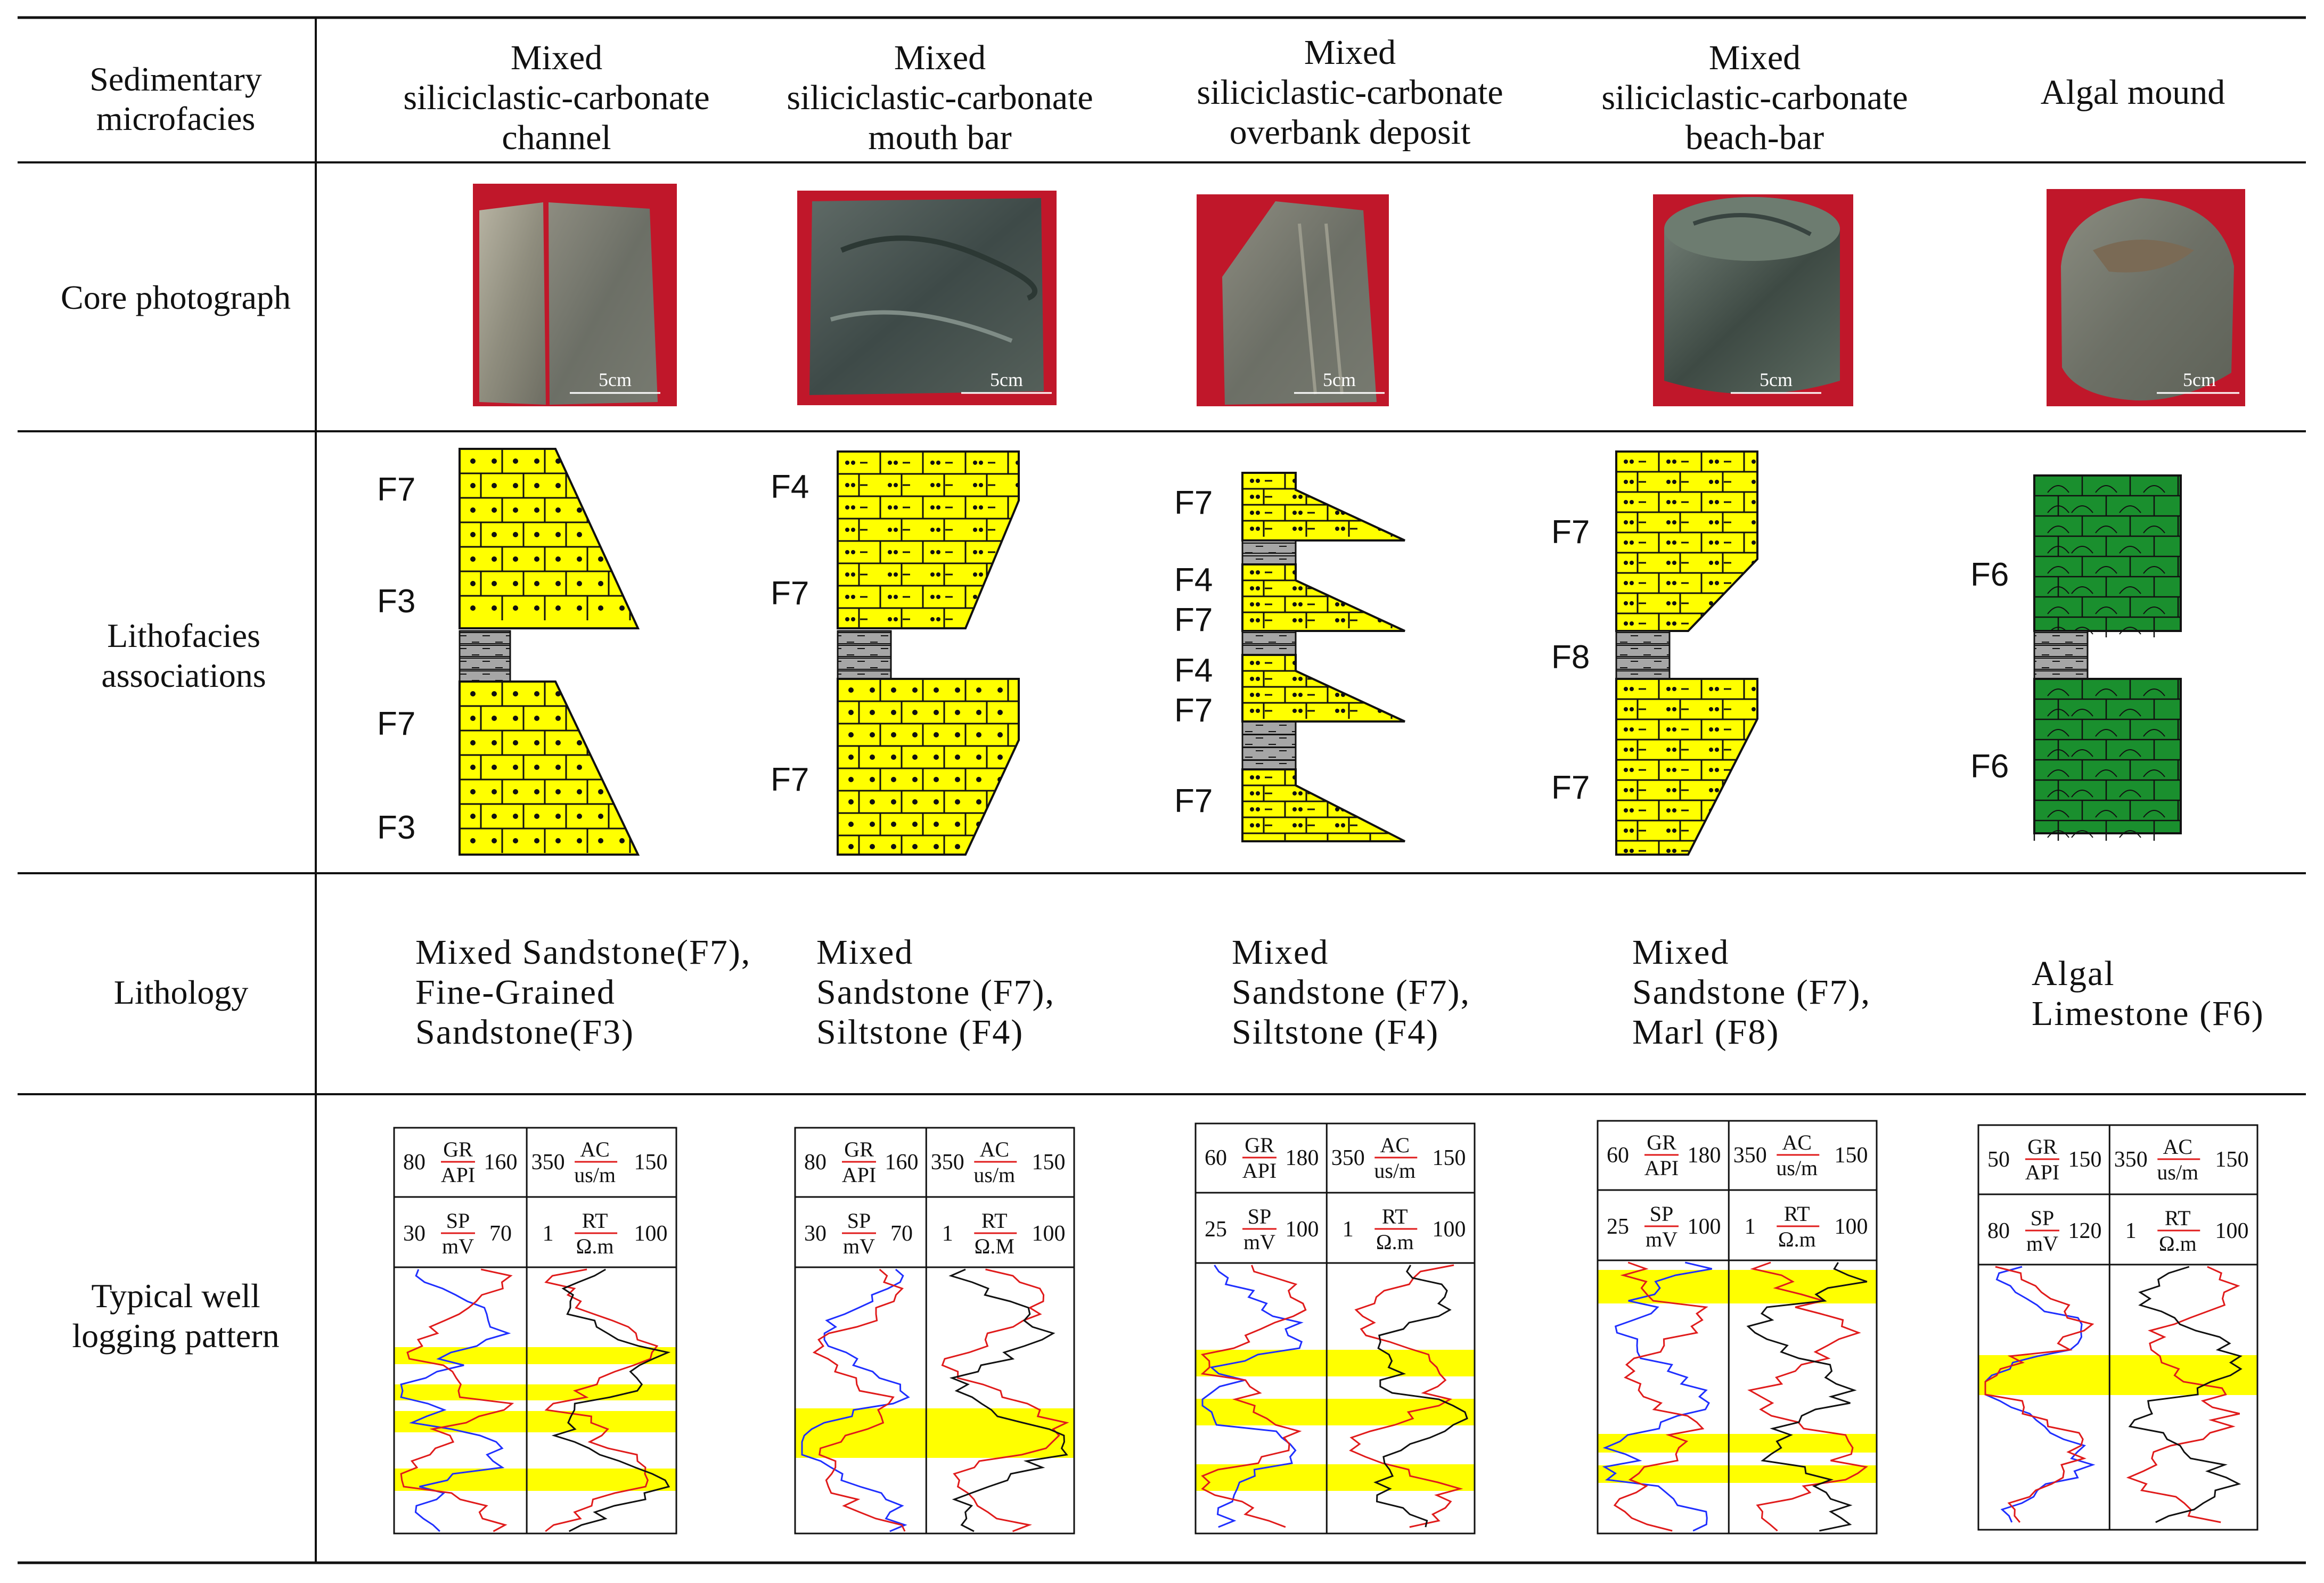  I want to click on scale-label-4: 5cm, so click(1776, 379).